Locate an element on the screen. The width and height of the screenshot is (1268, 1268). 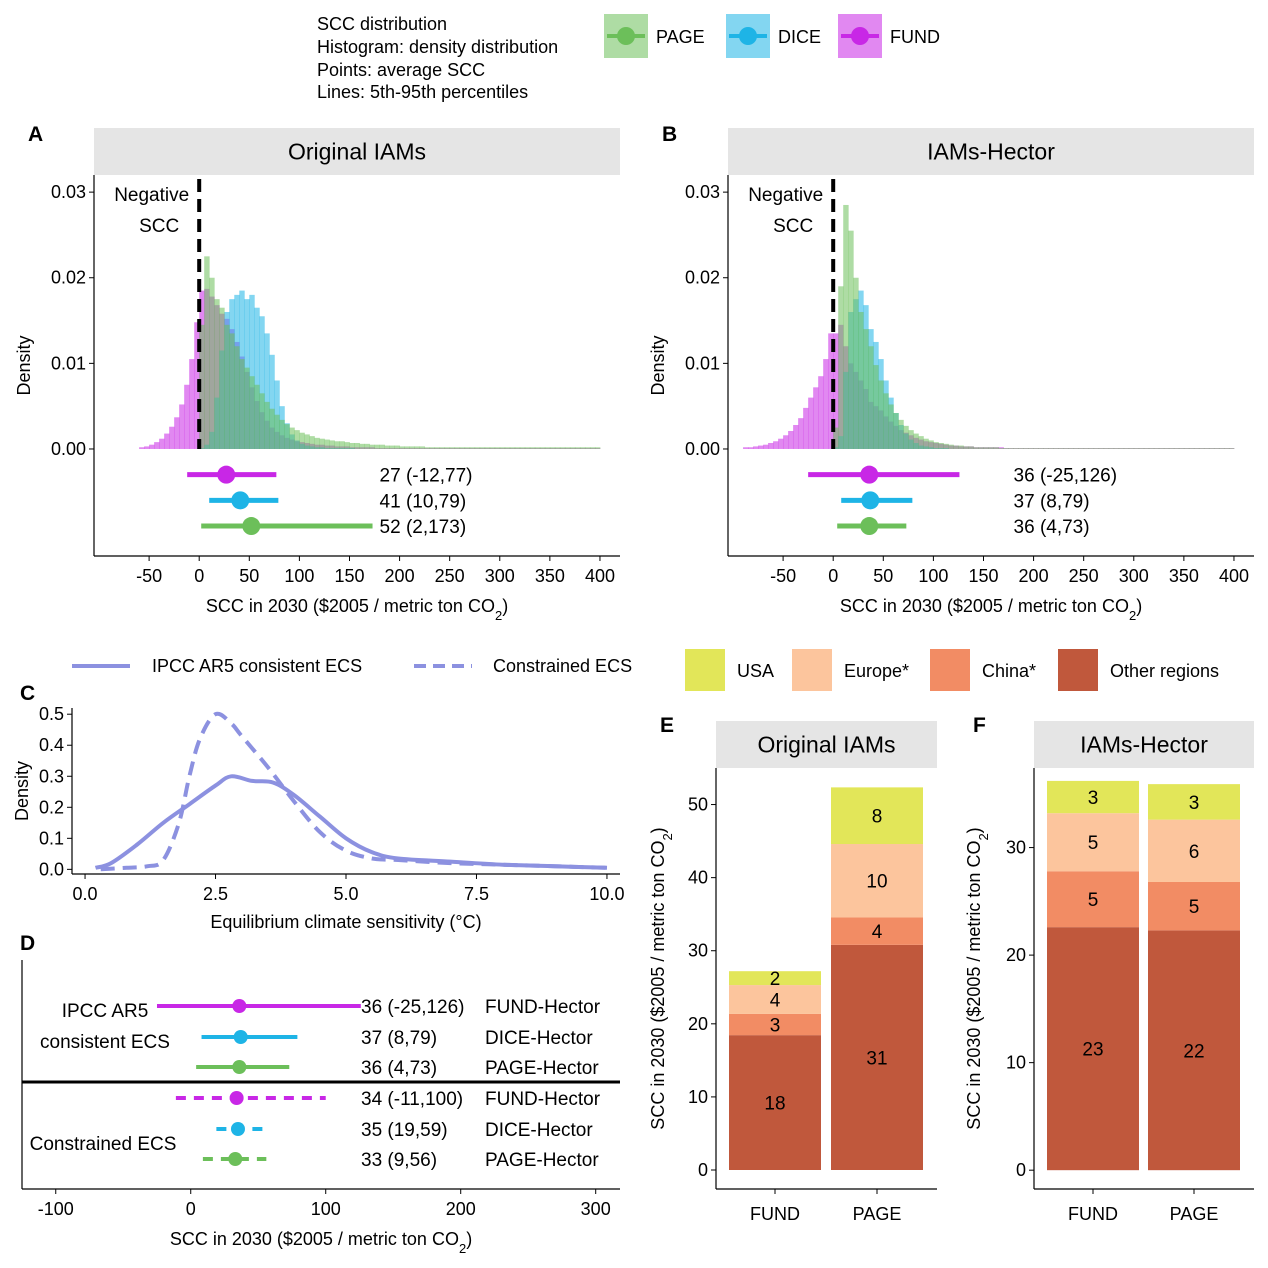
strip-label: Original IAMs is located at coordinates (357, 152).